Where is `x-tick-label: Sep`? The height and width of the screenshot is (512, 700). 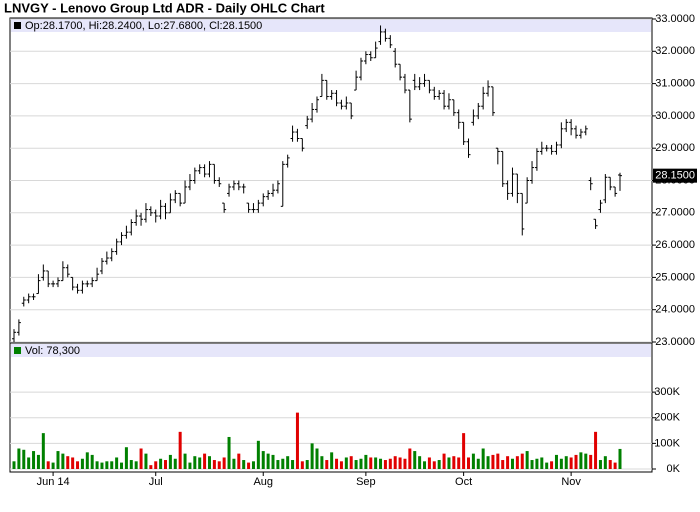 x-tick-label: Sep is located at coordinates (366, 482).